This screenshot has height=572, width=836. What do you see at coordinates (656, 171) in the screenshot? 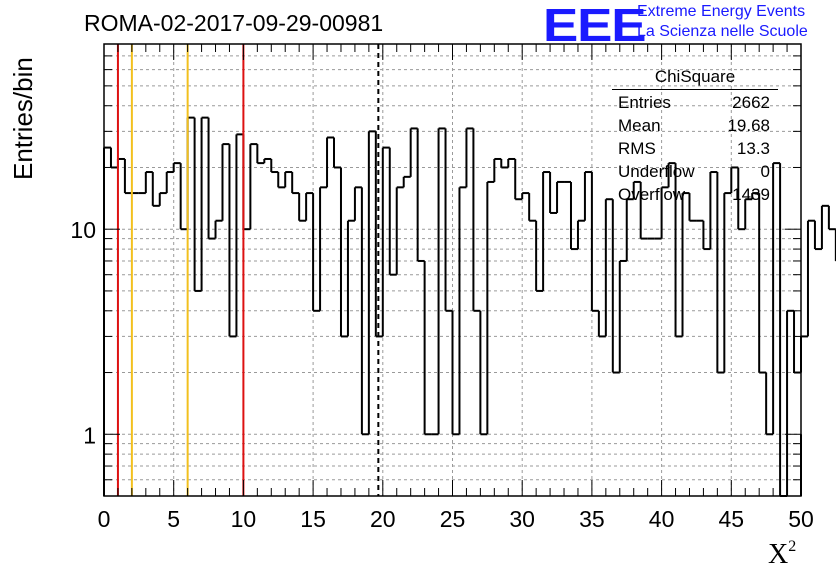
I see `stats-label: Underflow` at bounding box center [656, 171].